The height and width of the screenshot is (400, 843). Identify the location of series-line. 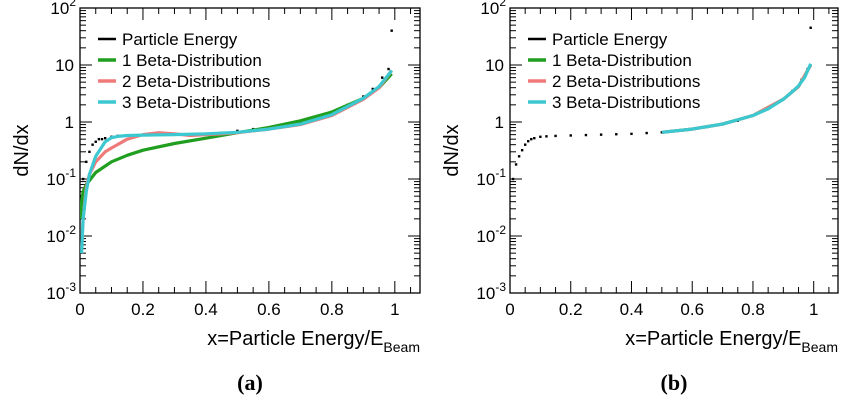
(737, 98).